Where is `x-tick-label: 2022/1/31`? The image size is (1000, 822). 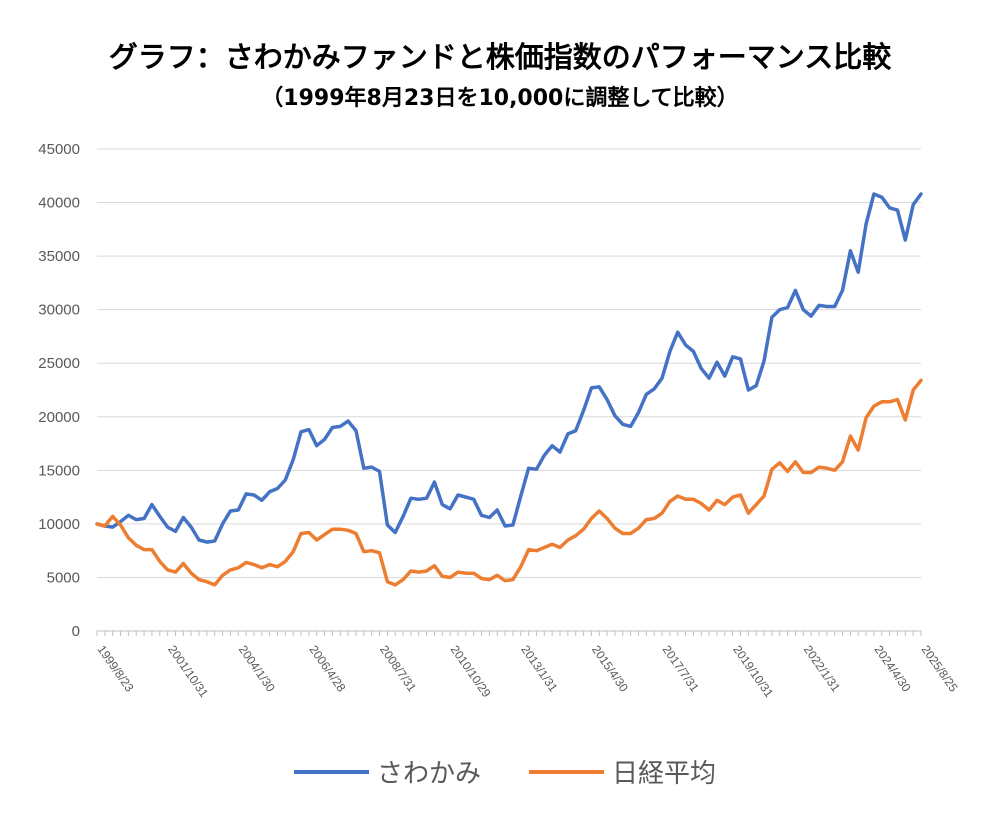
x-tick-label: 2022/1/31 is located at coordinates (822, 669).